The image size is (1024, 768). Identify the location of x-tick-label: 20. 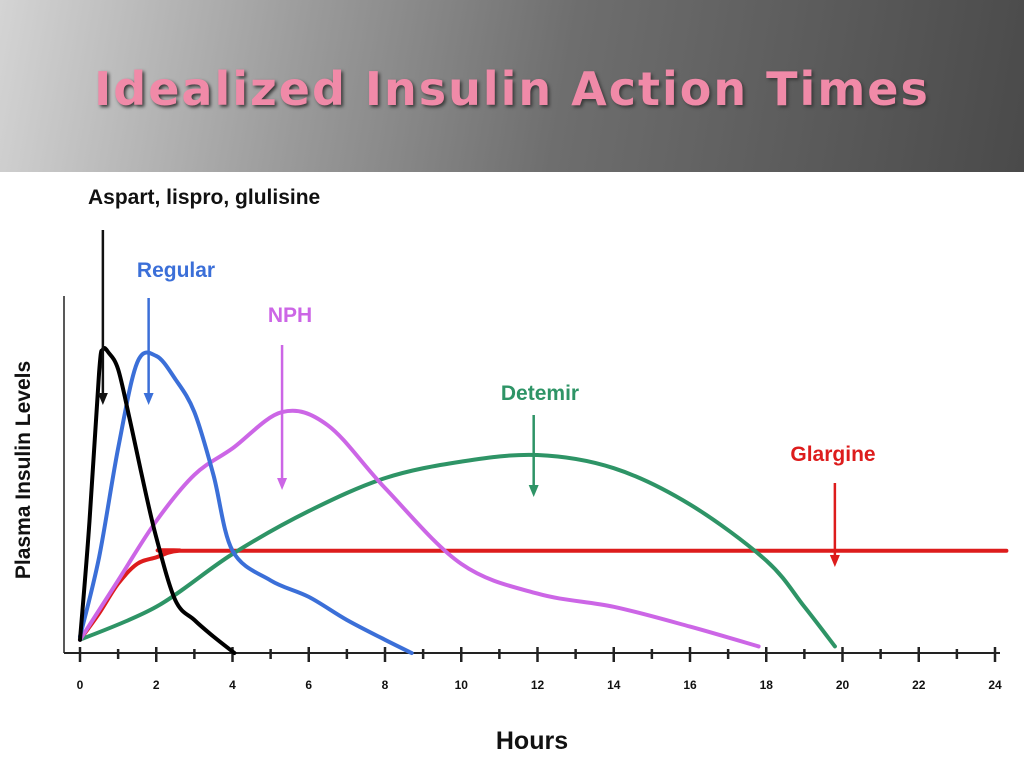
(843, 685).